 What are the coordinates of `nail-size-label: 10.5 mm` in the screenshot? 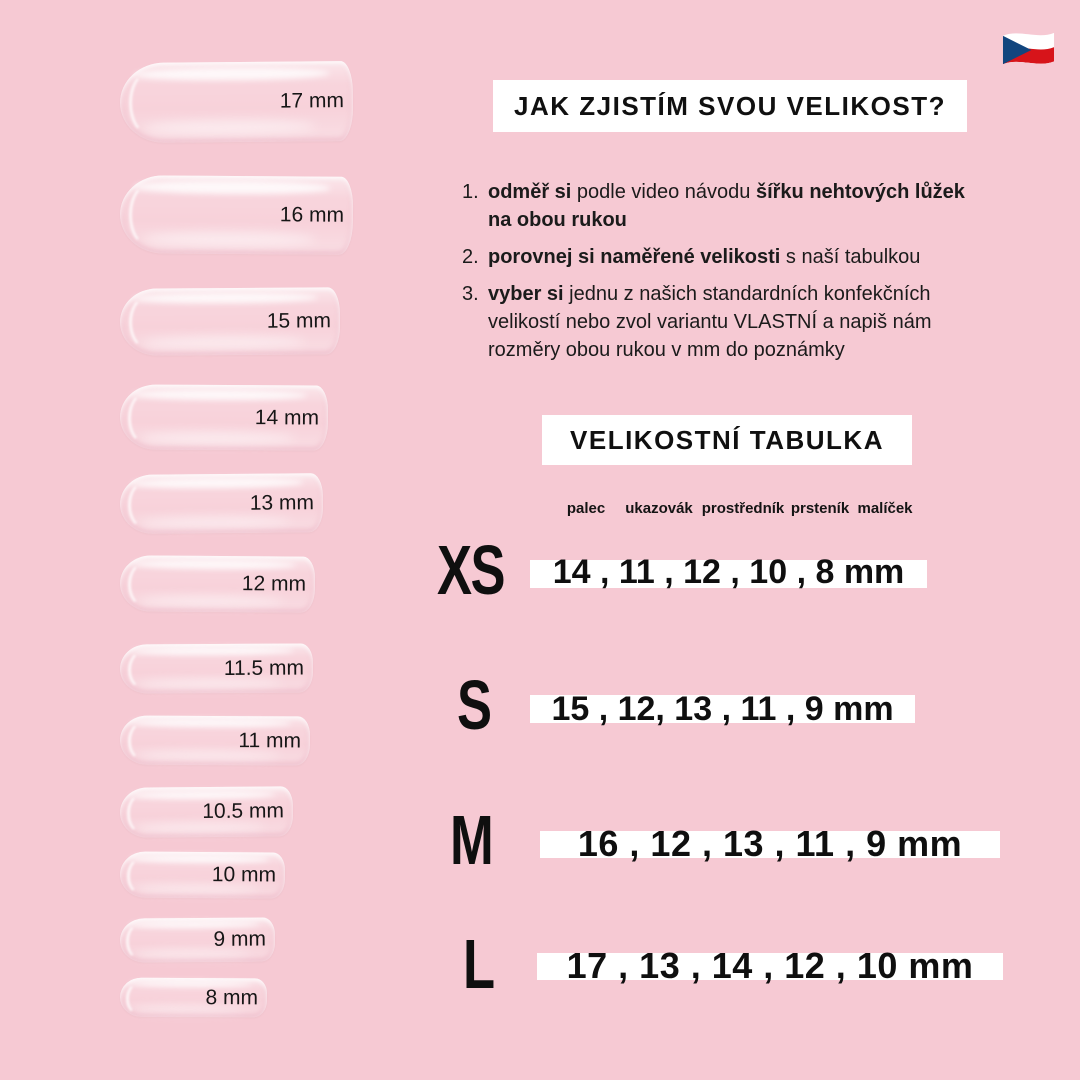 It's located at (243, 811).